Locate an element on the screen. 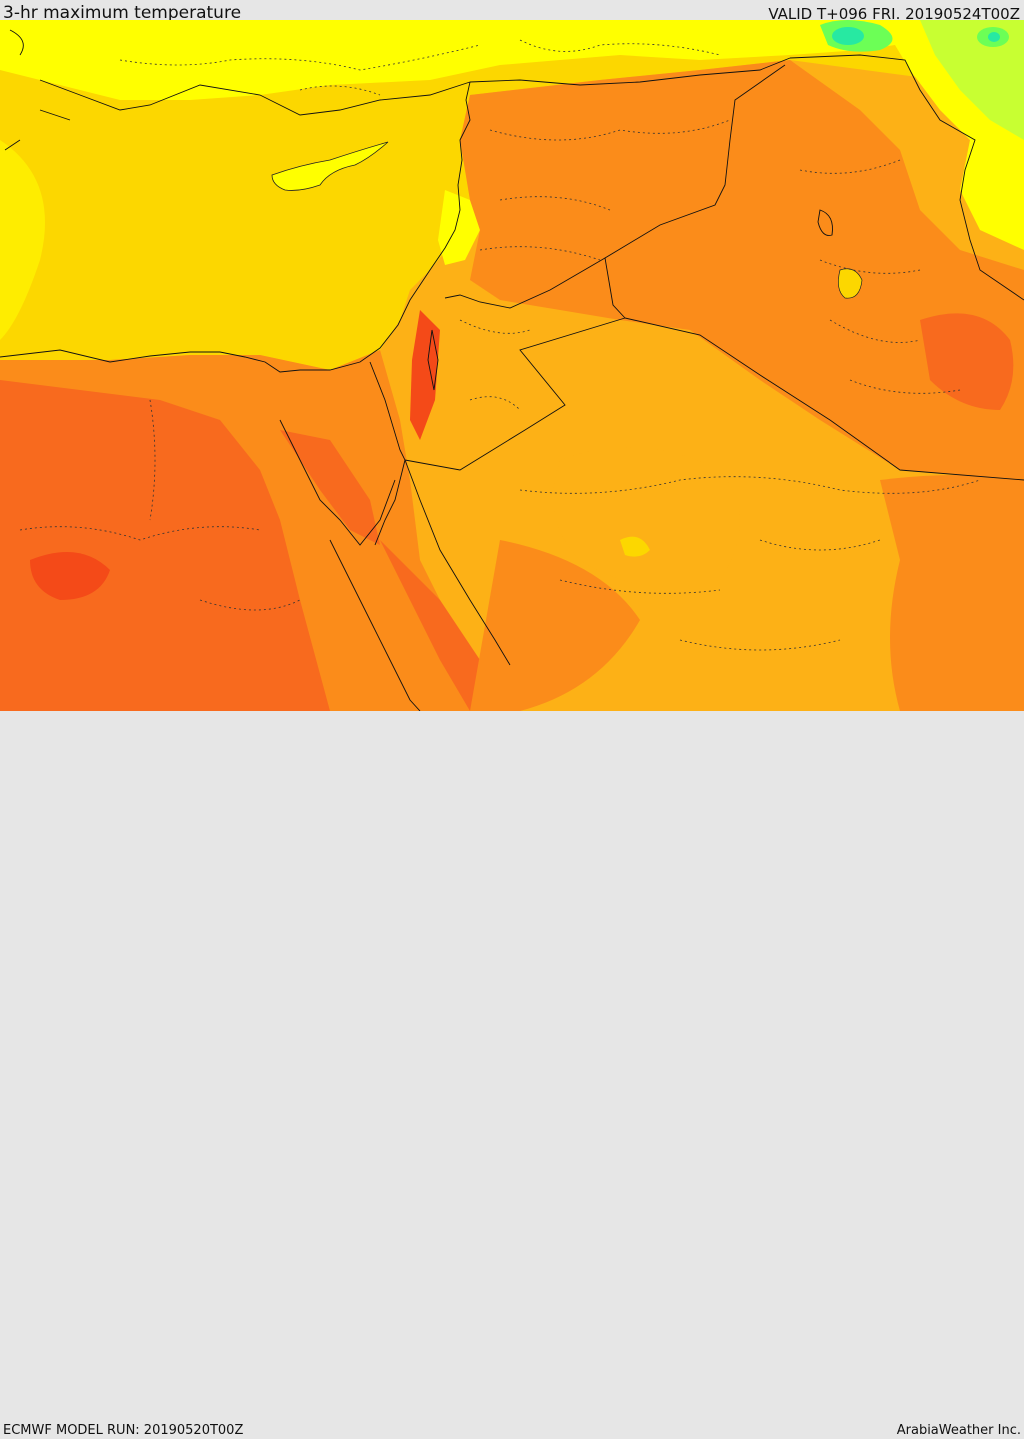 This screenshot has width=1024, height=1439. cyprus is located at coordinates (330, 166).